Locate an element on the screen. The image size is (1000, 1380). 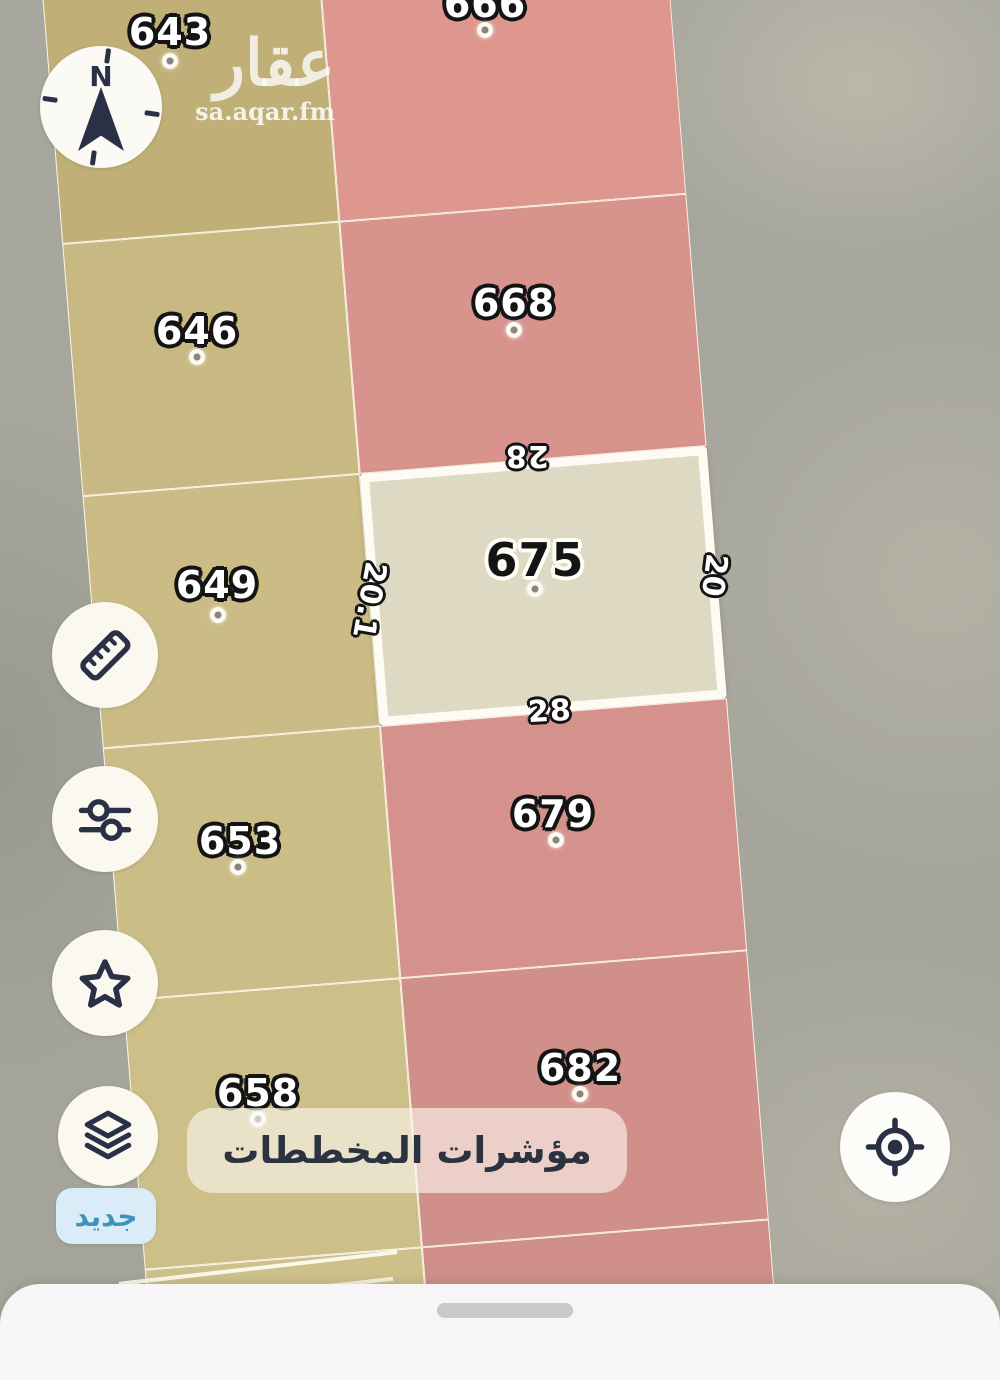
favorites-button is located at coordinates (105, 983).